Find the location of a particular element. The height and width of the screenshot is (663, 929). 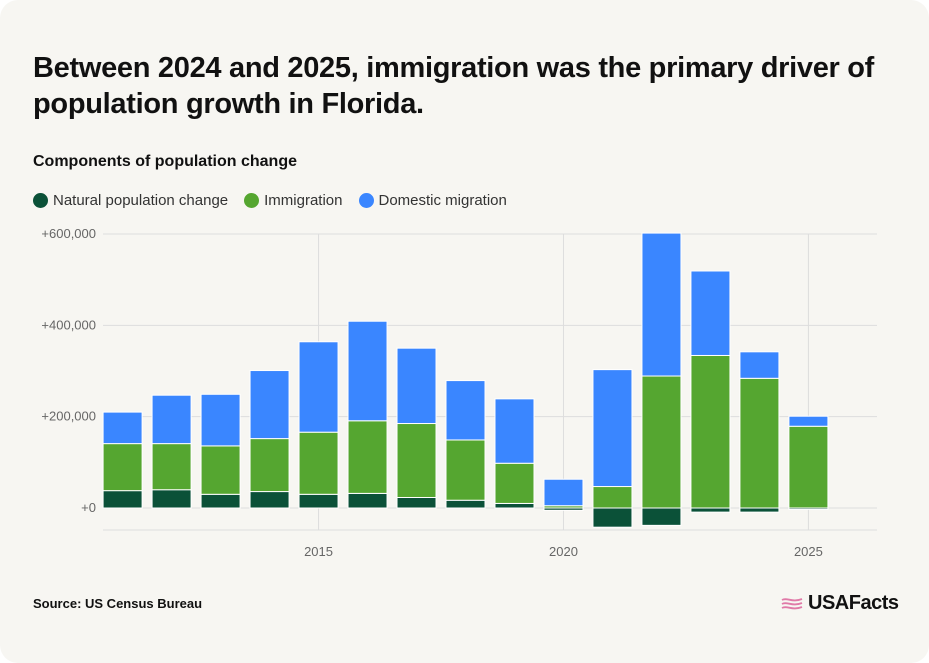

legend-label-domestic: Domestic migration is located at coordinates (442, 200).